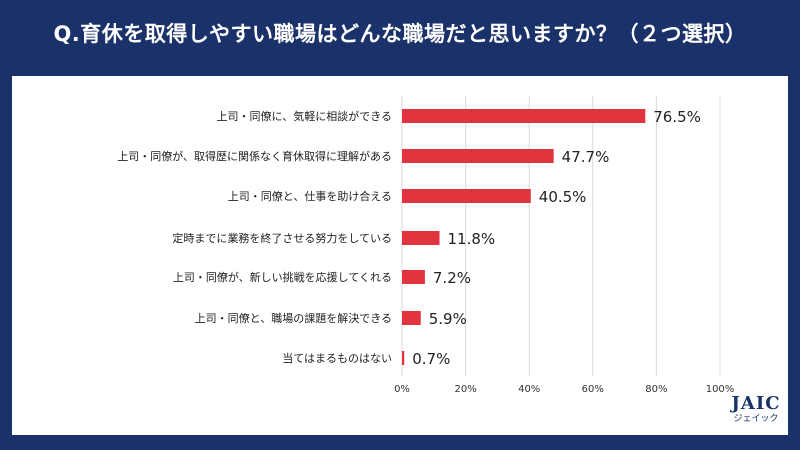 This screenshot has width=800, height=450. Describe the element at coordinates (465, 389) in the screenshot. I see `x-tick-label: 20%` at that location.